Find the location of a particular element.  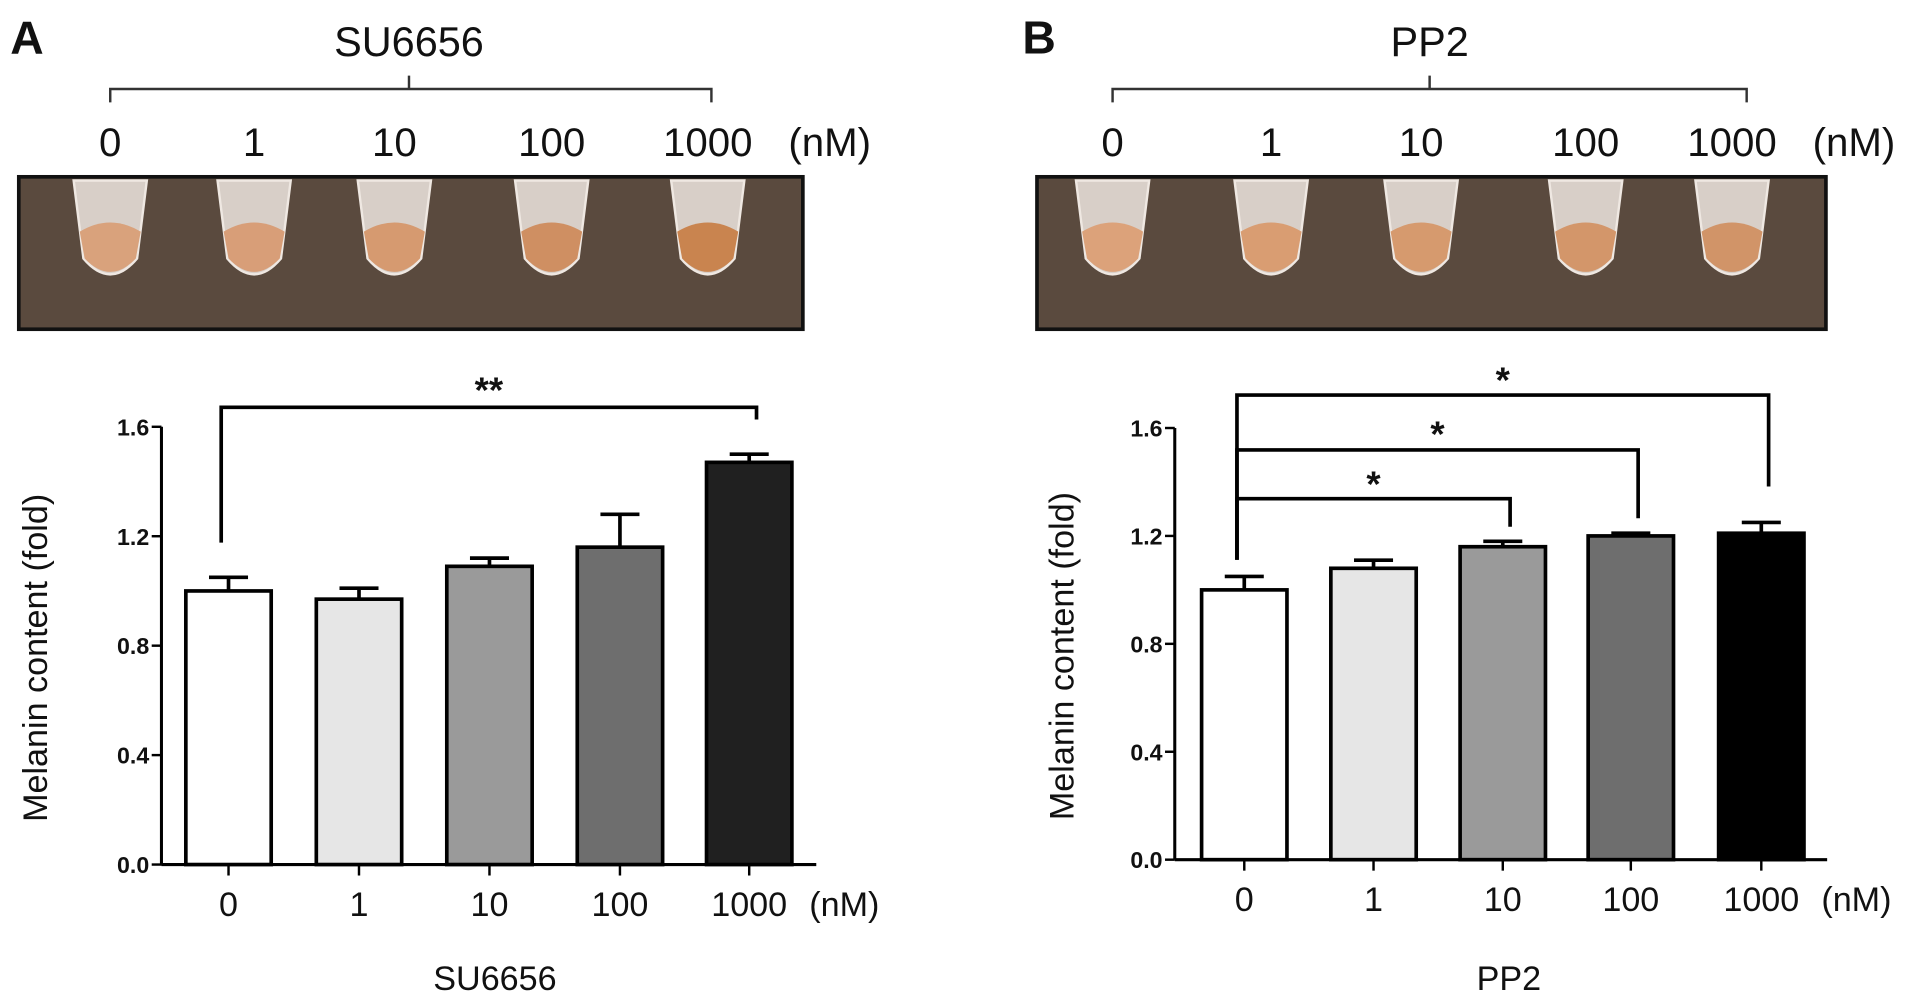

panel-a-concentration-labels: 0 1 10 100 1000 (nM) is located at coordinates (485, 142).